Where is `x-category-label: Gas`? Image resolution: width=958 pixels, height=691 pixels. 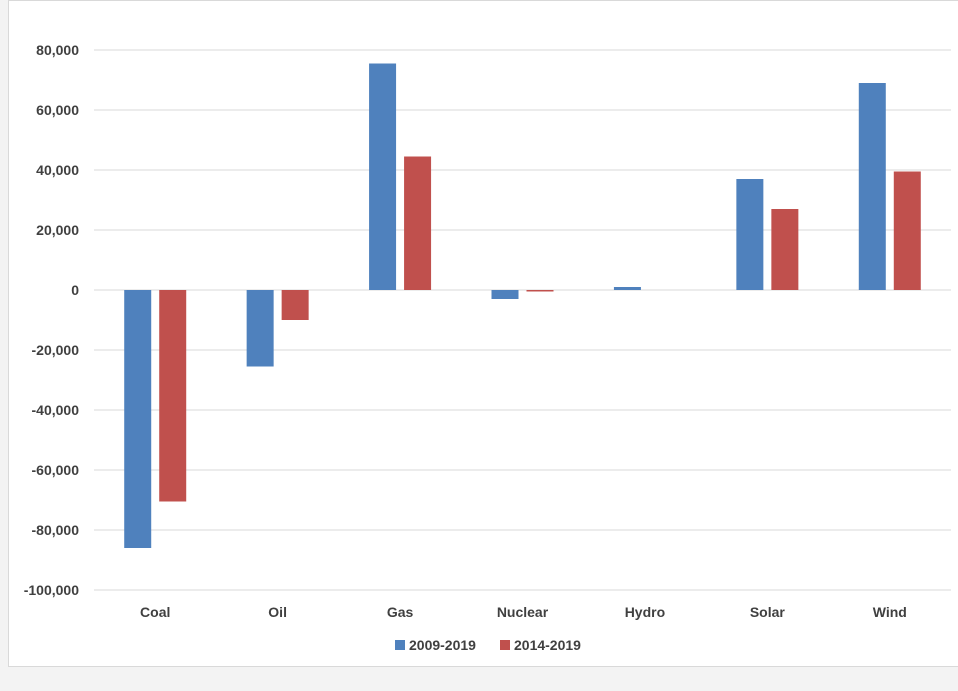
x-category-label: Gas is located at coordinates (400, 612).